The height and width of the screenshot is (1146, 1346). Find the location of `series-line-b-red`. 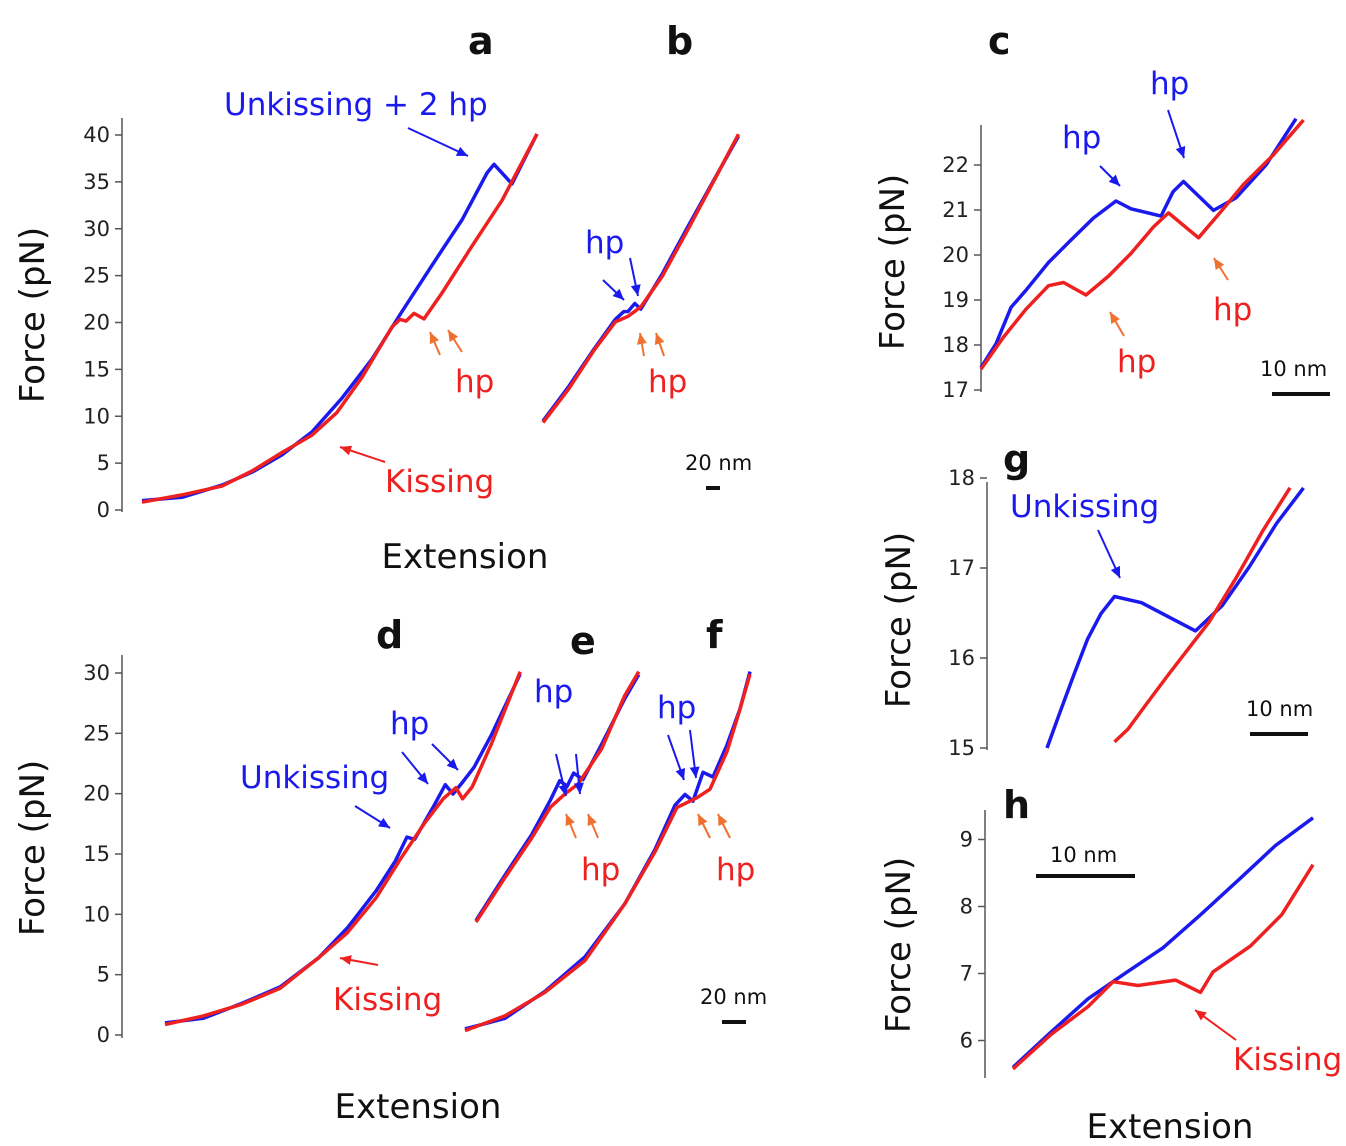

series-line-b-red is located at coordinates (641, 278).